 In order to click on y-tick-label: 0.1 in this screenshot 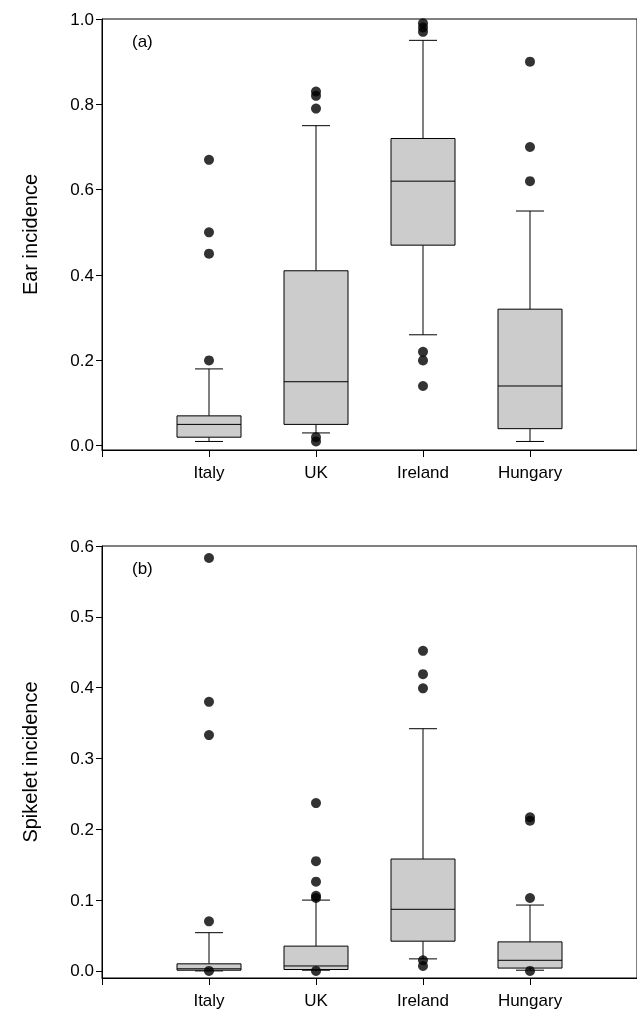, I will do `click(82, 900)`.